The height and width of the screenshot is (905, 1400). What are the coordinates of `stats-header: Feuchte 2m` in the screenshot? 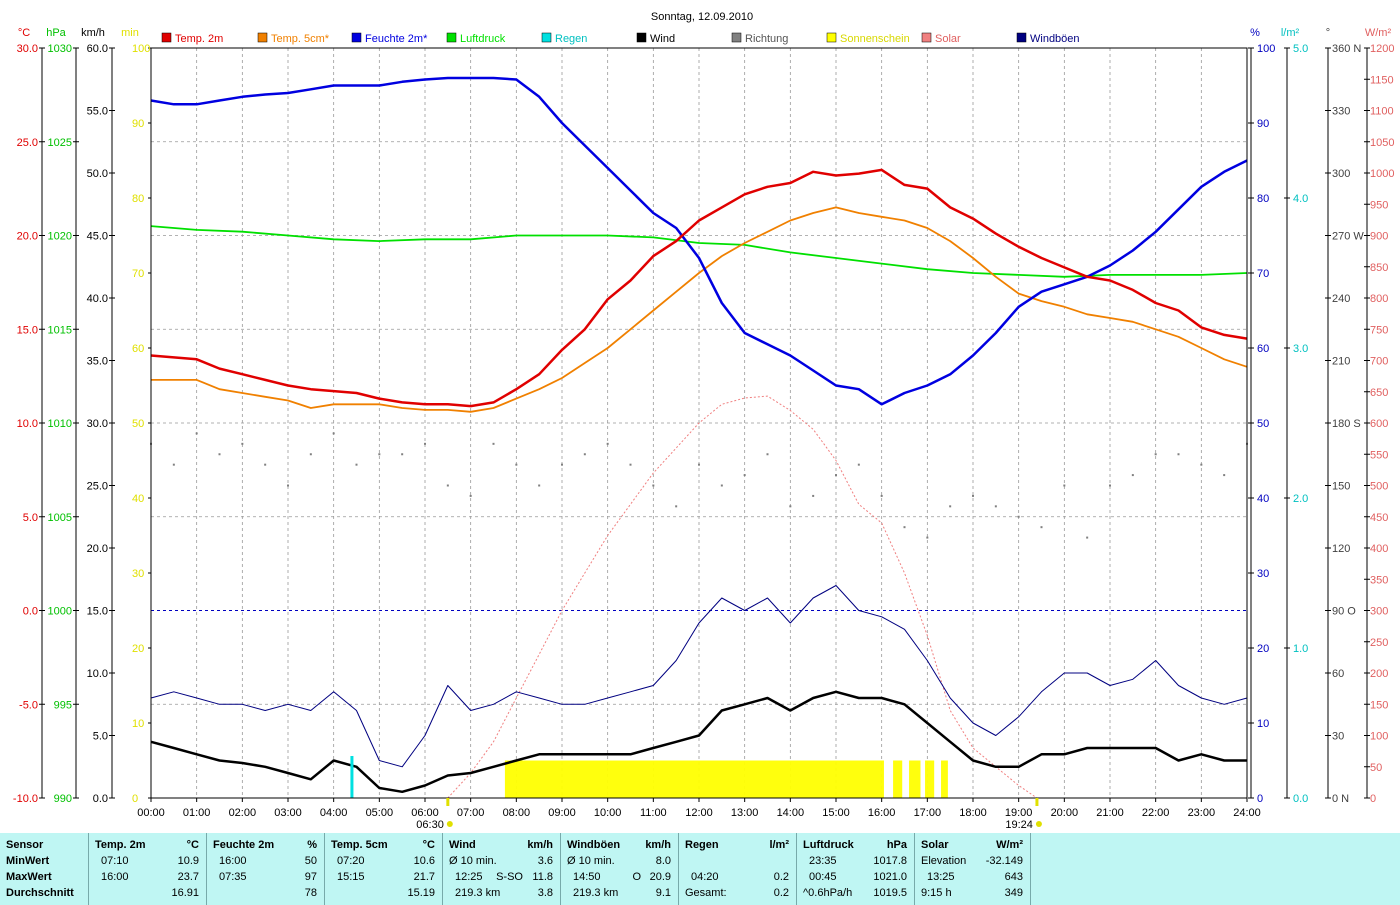 It's located at (244, 845).